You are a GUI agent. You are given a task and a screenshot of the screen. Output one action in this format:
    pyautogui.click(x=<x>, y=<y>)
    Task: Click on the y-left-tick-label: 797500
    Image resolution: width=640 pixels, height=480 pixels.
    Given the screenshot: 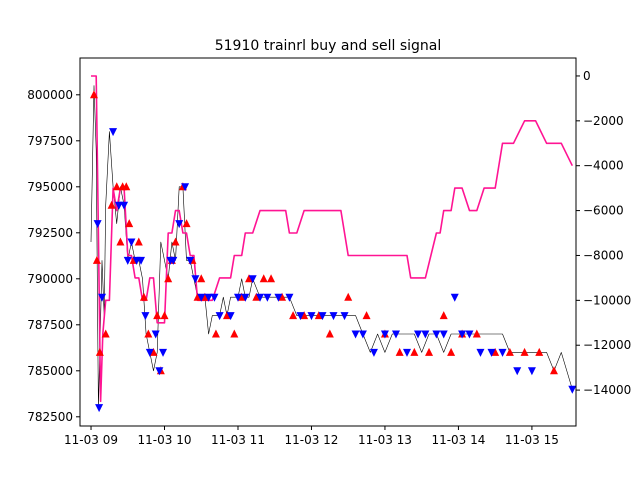 What is the action you would take?
    pyautogui.click(x=50, y=141)
    